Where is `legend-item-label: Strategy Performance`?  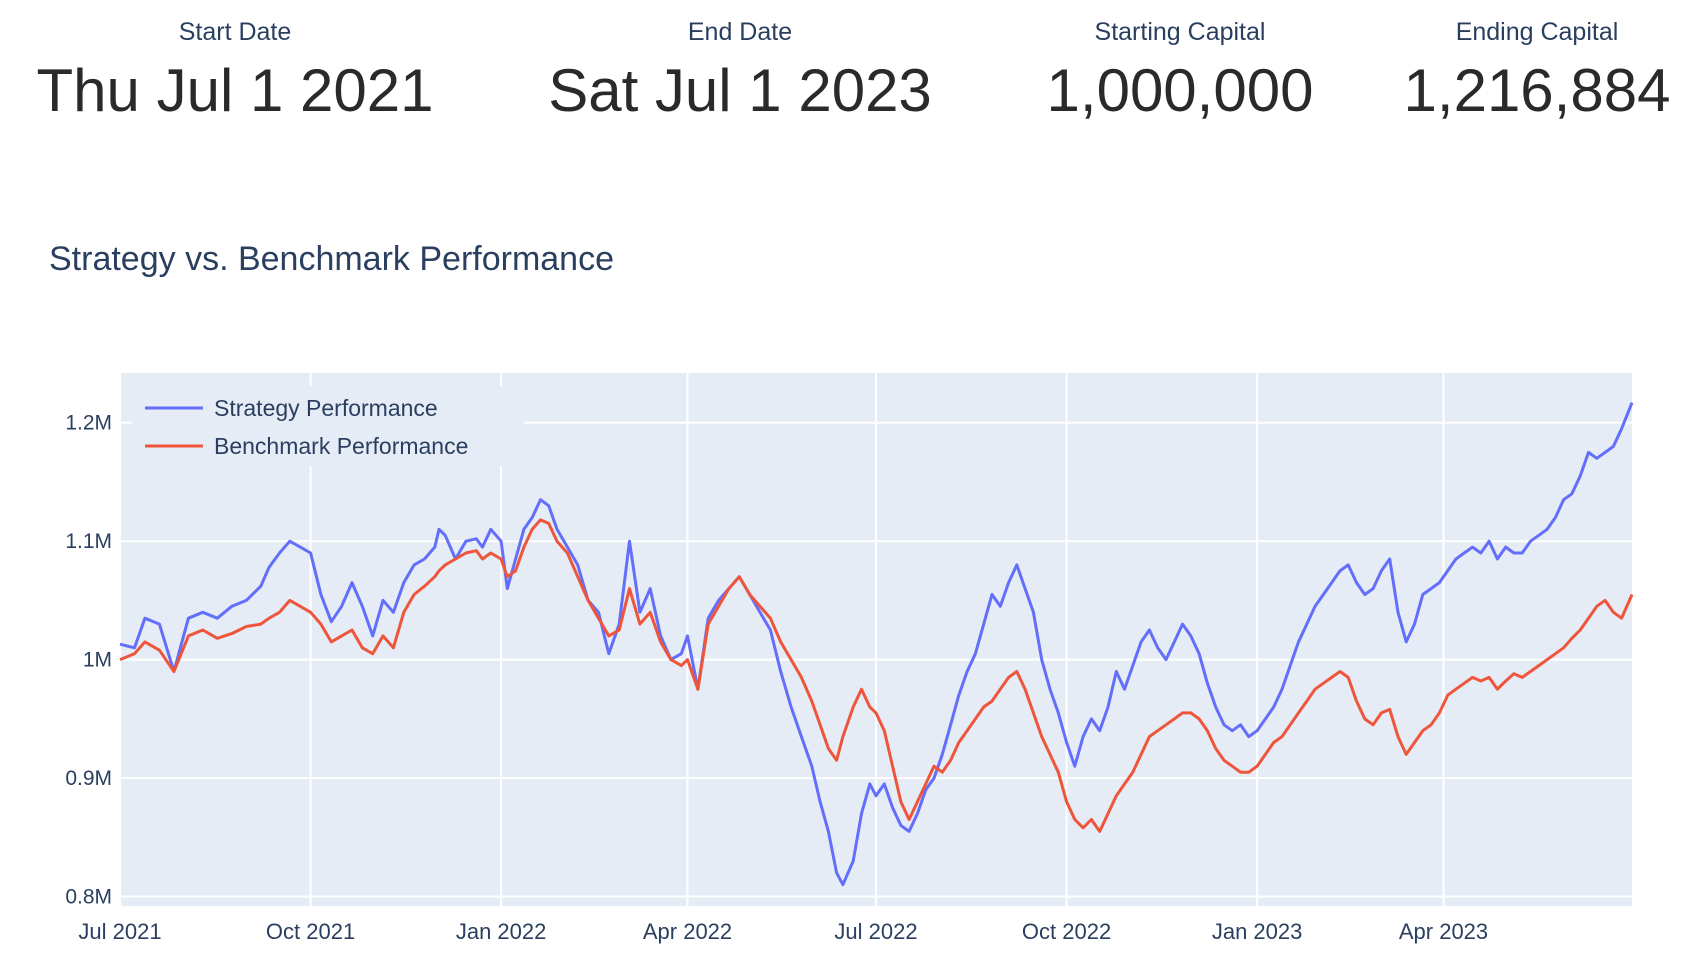 legend-item-label: Strategy Performance is located at coordinates (326, 408).